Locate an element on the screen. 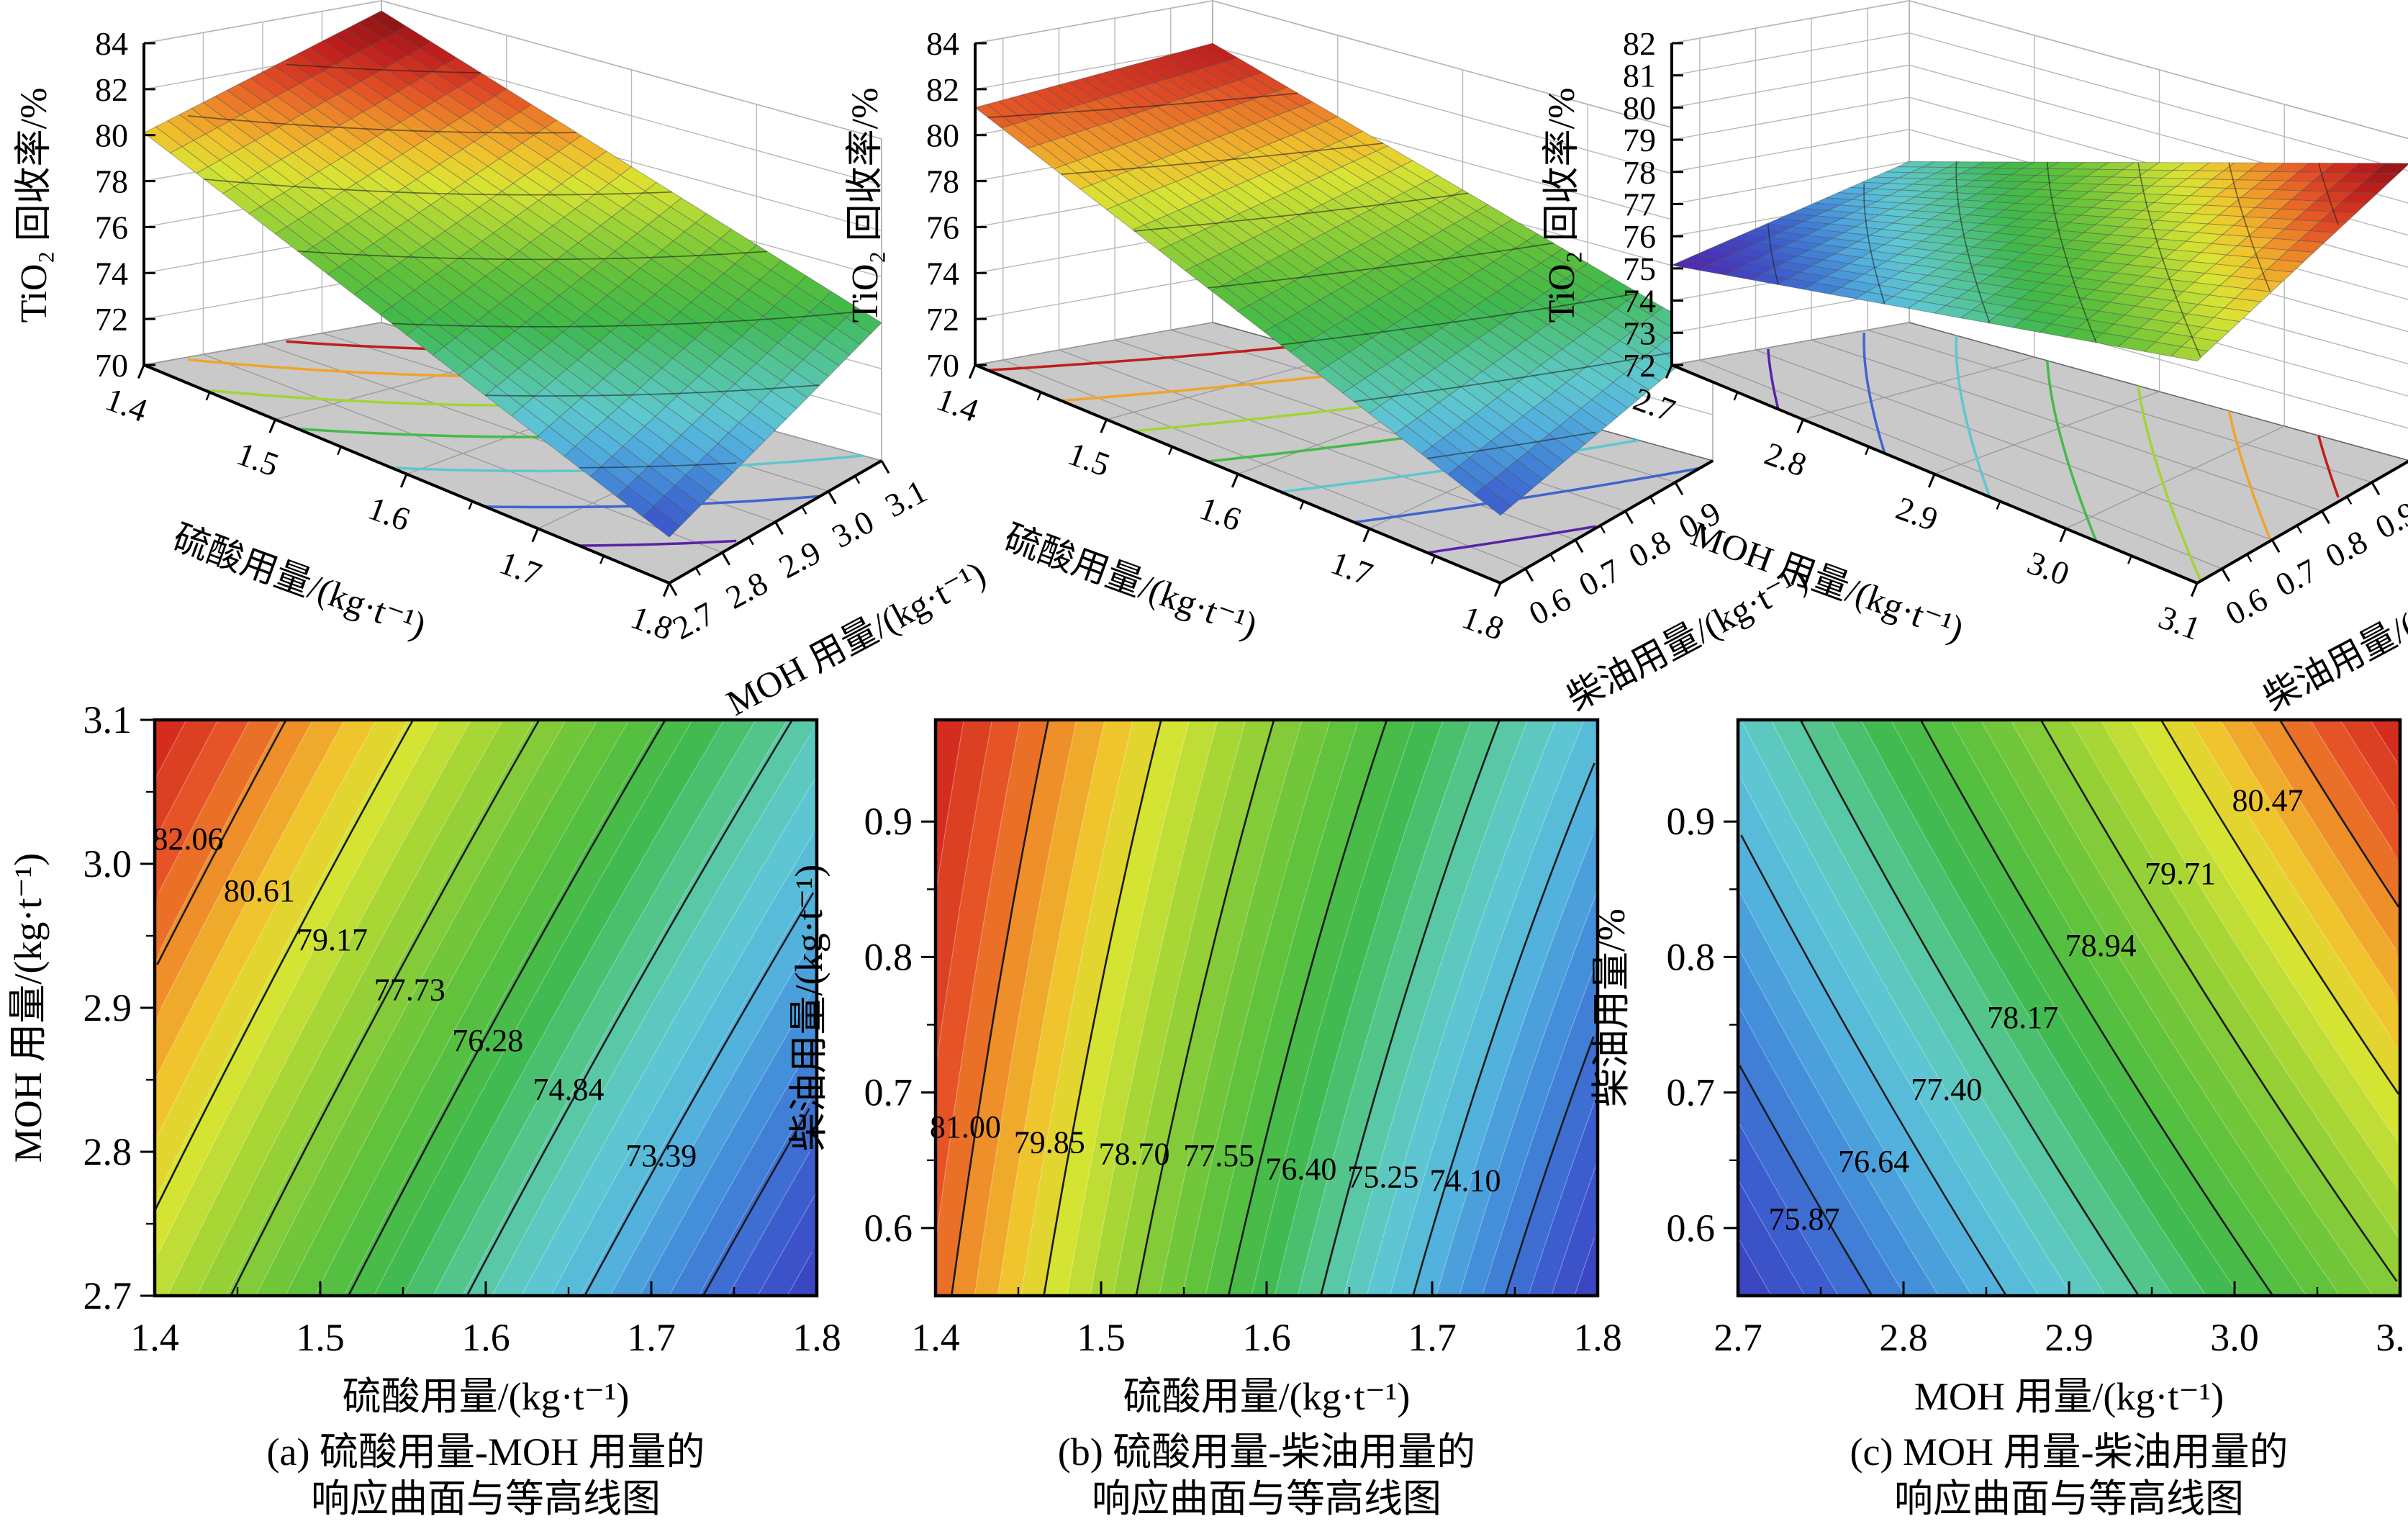 The width and height of the screenshot is (2408, 1529). contour-label: 74.84 is located at coordinates (569, 1089).